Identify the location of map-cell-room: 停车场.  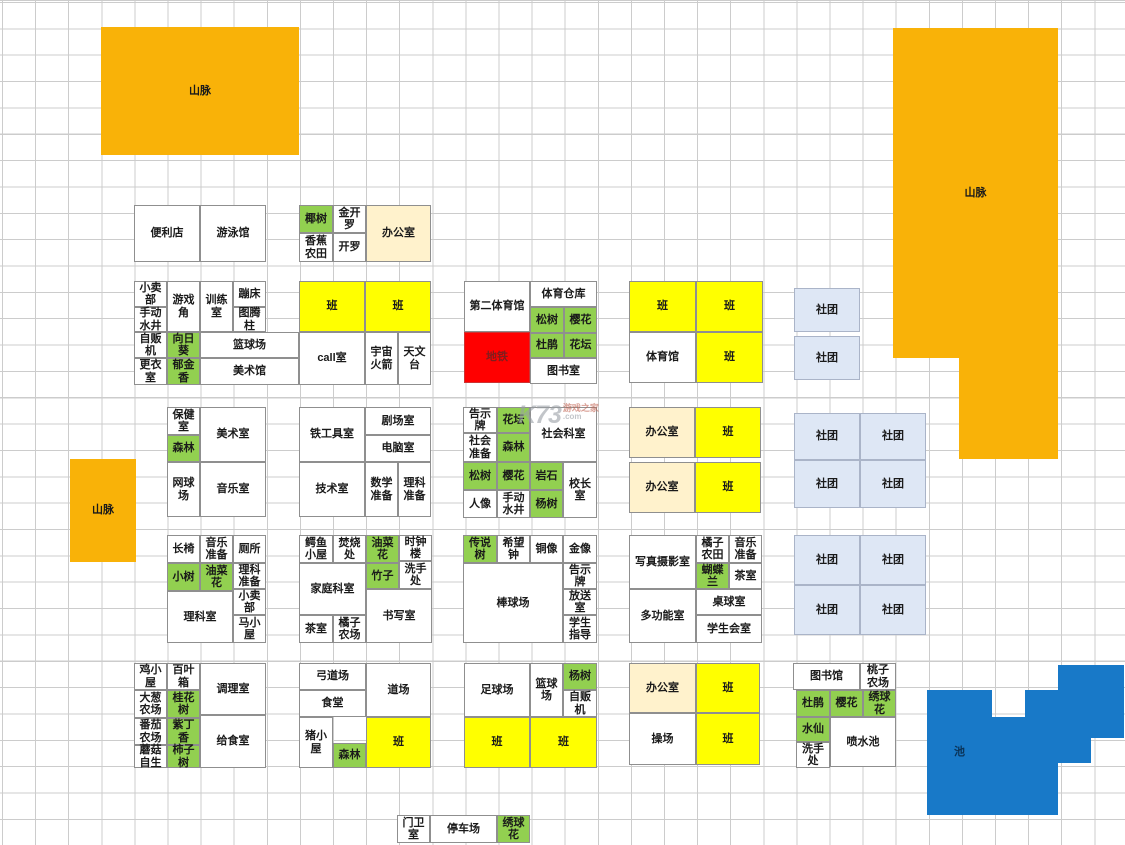
(463, 829).